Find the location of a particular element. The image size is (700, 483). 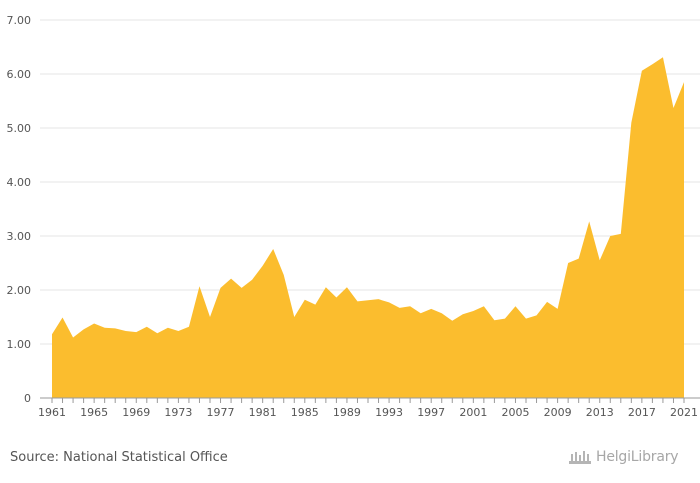

x-tick-label: 2009 is located at coordinates (558, 412).